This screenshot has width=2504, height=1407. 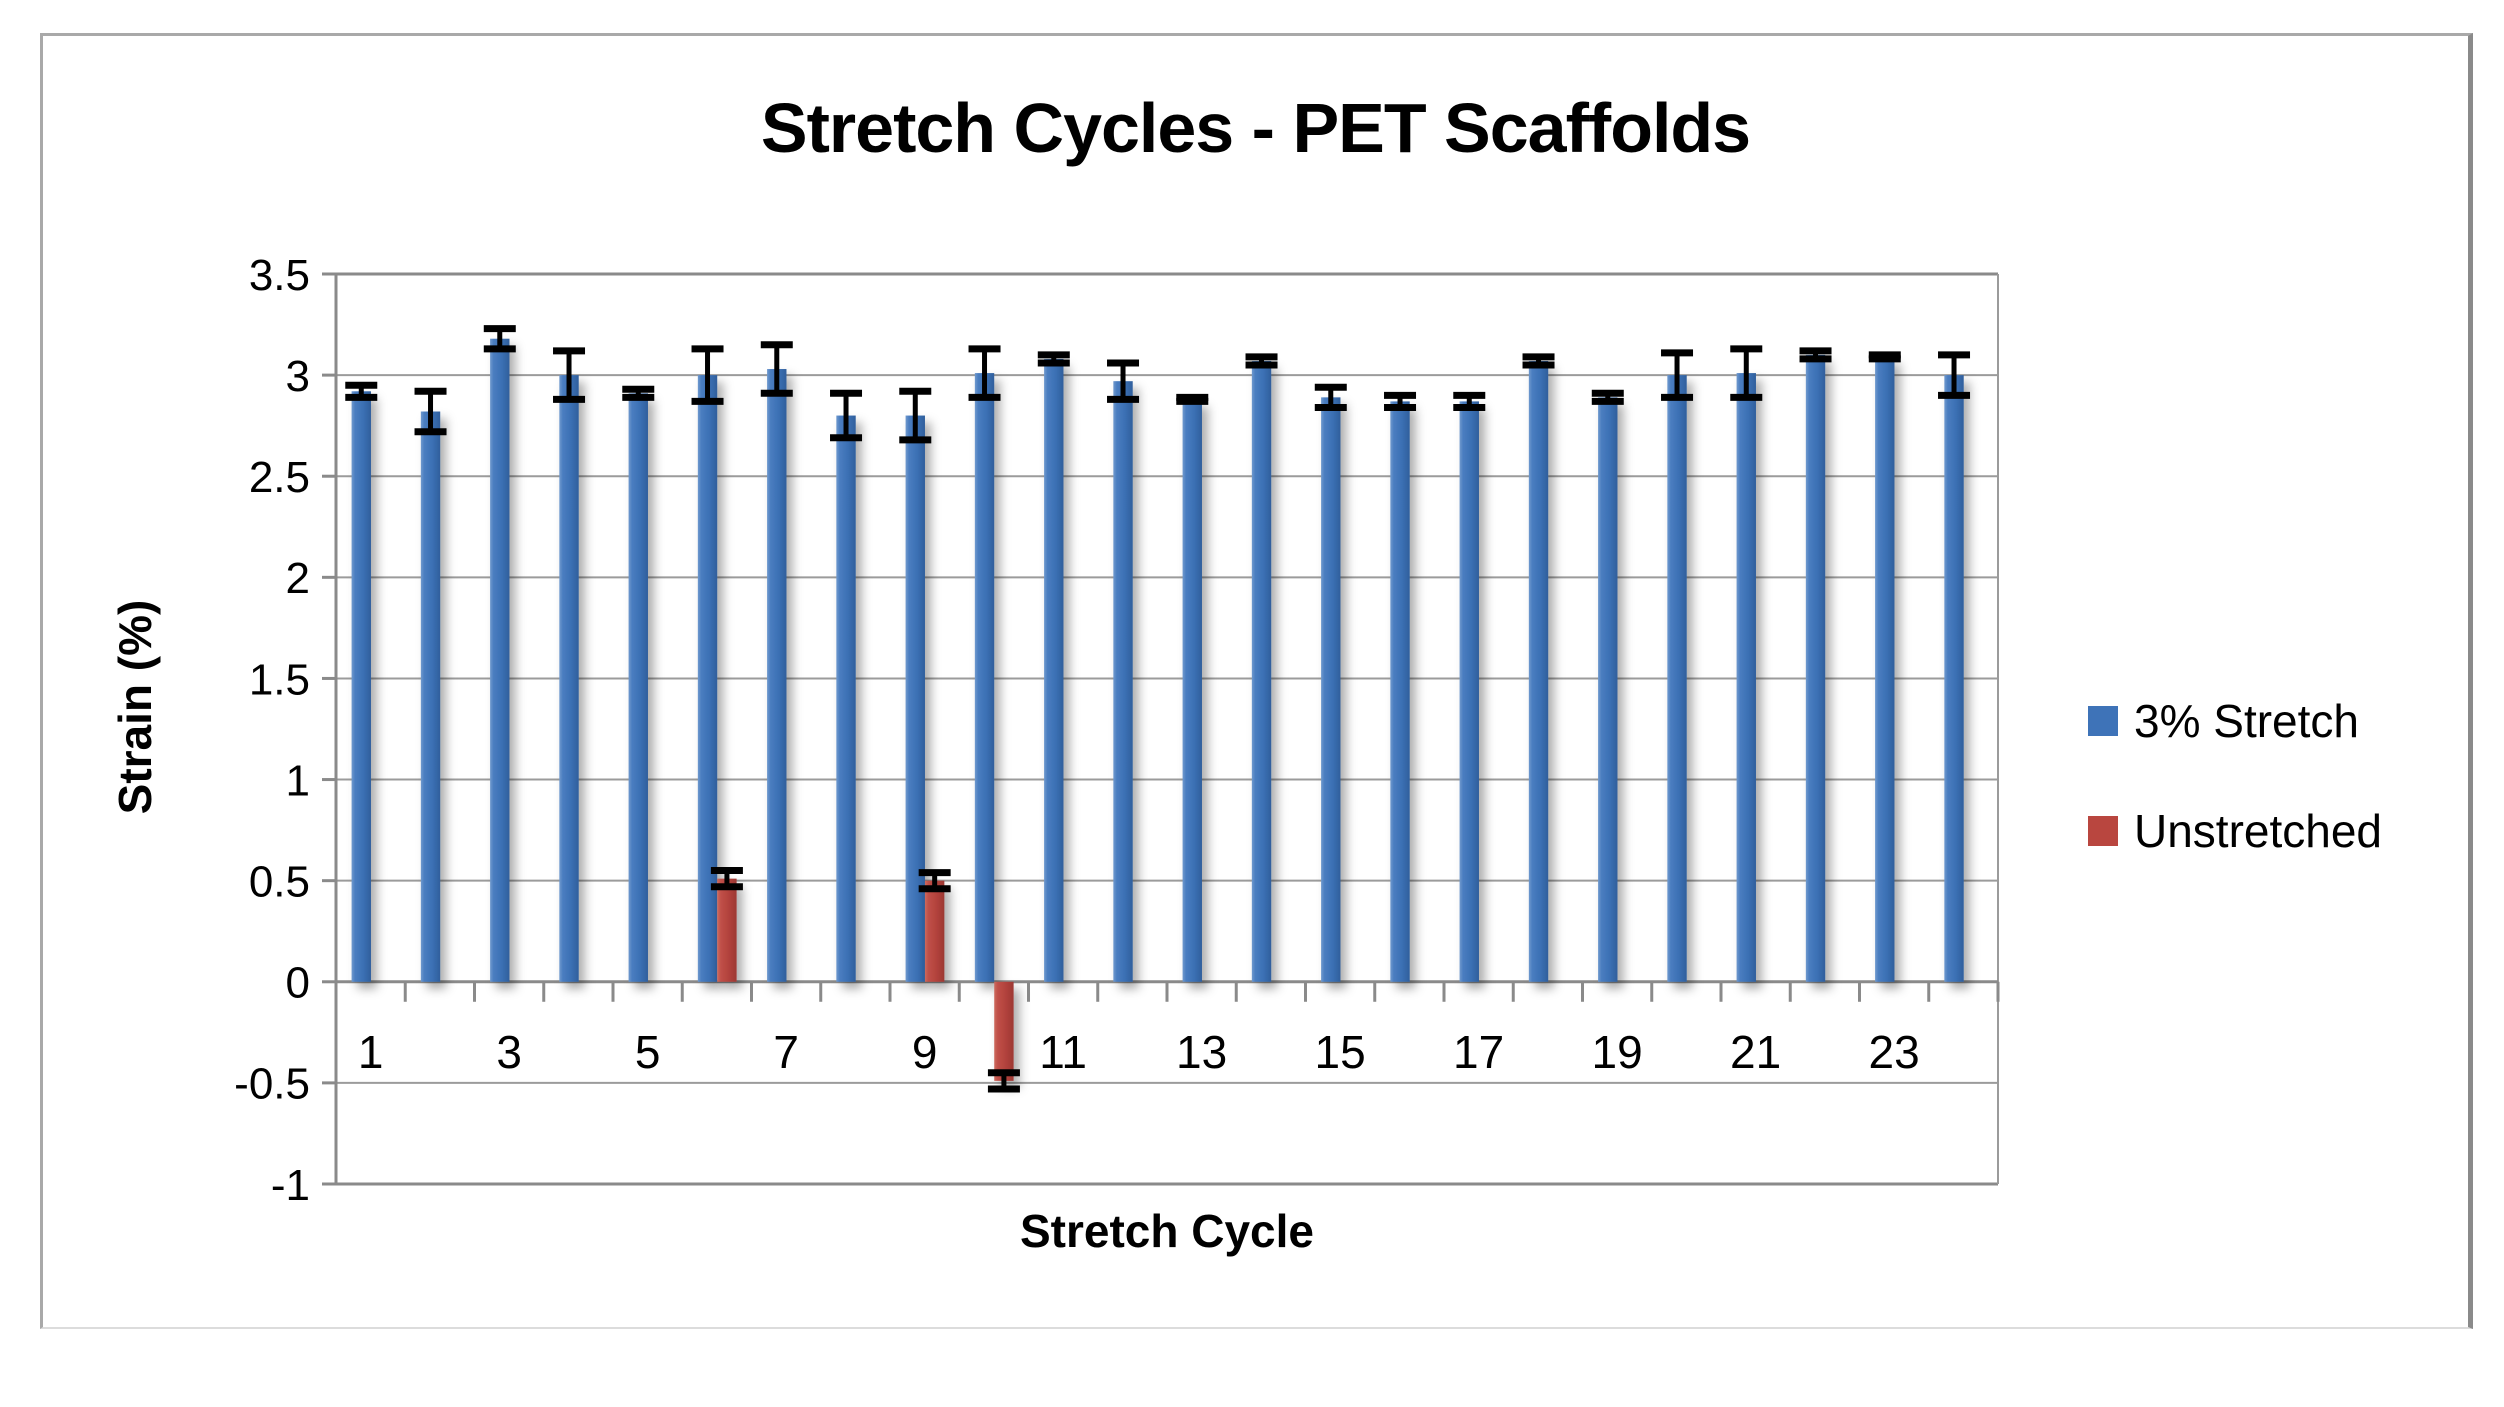 I want to click on x-tick-label: 13, so click(x=1201, y=1052).